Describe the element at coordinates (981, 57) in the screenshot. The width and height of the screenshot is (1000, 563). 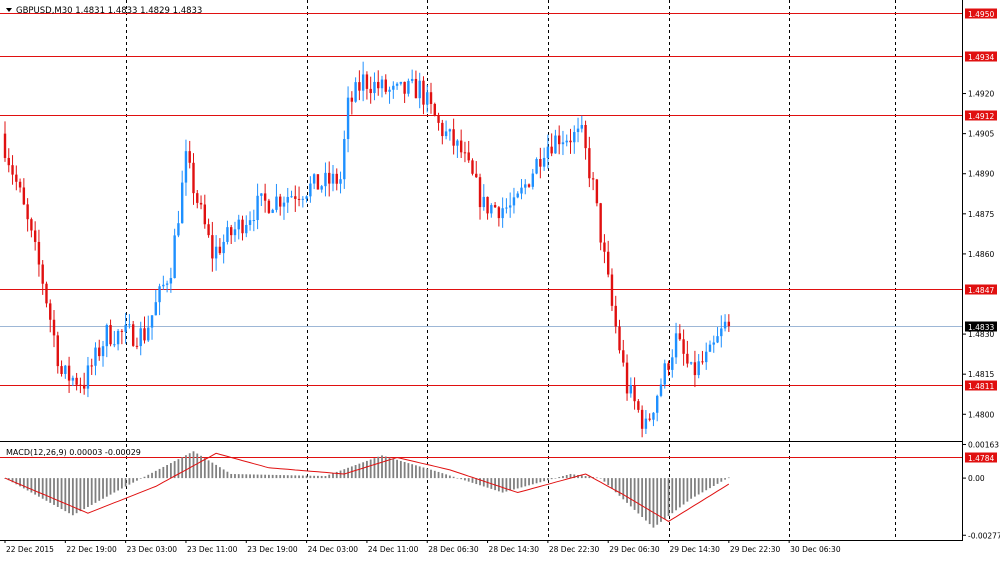
I see `price-level-label: 1.4934` at that location.